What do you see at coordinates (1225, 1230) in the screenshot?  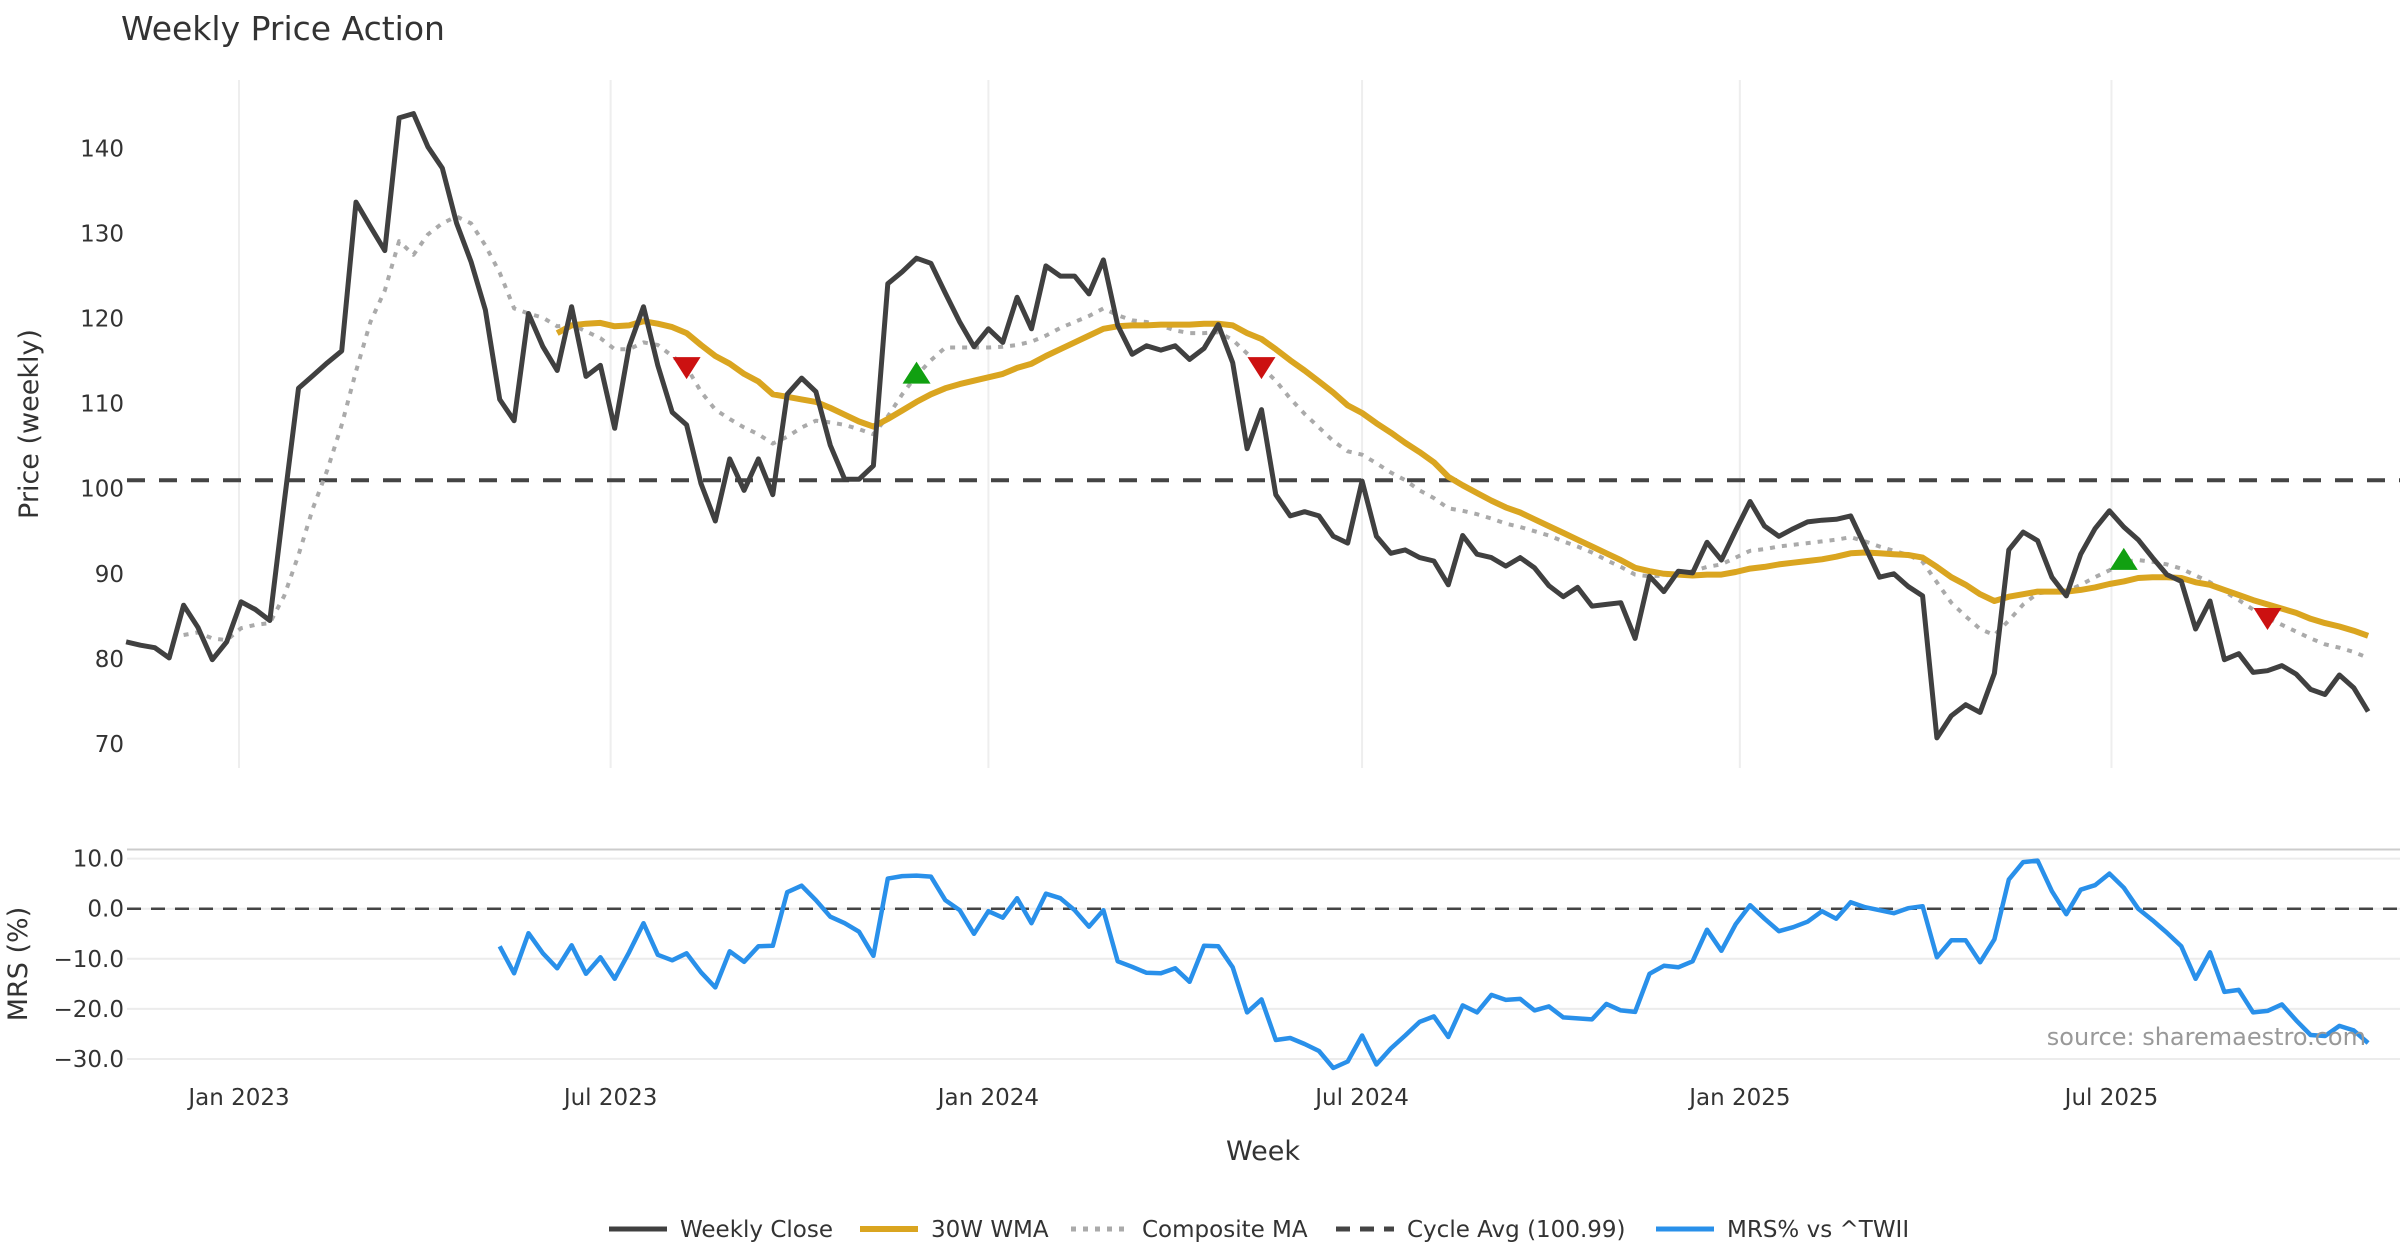 I see `legend-label: Composite MA` at bounding box center [1225, 1230].